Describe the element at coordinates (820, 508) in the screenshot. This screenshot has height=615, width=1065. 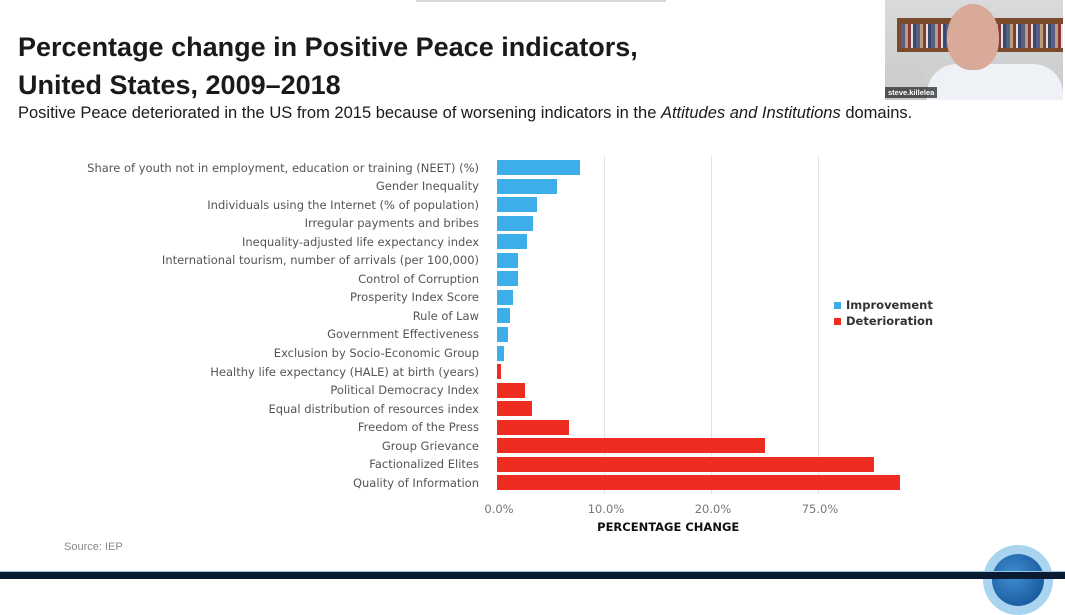
I see `x-tick-label: 75.0%` at that location.